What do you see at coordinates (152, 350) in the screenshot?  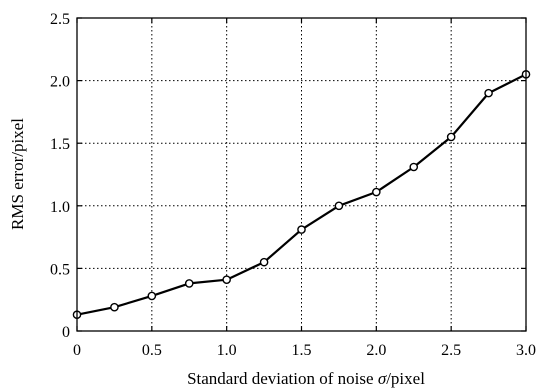 I see `x-tick-label: 0.5` at bounding box center [152, 350].